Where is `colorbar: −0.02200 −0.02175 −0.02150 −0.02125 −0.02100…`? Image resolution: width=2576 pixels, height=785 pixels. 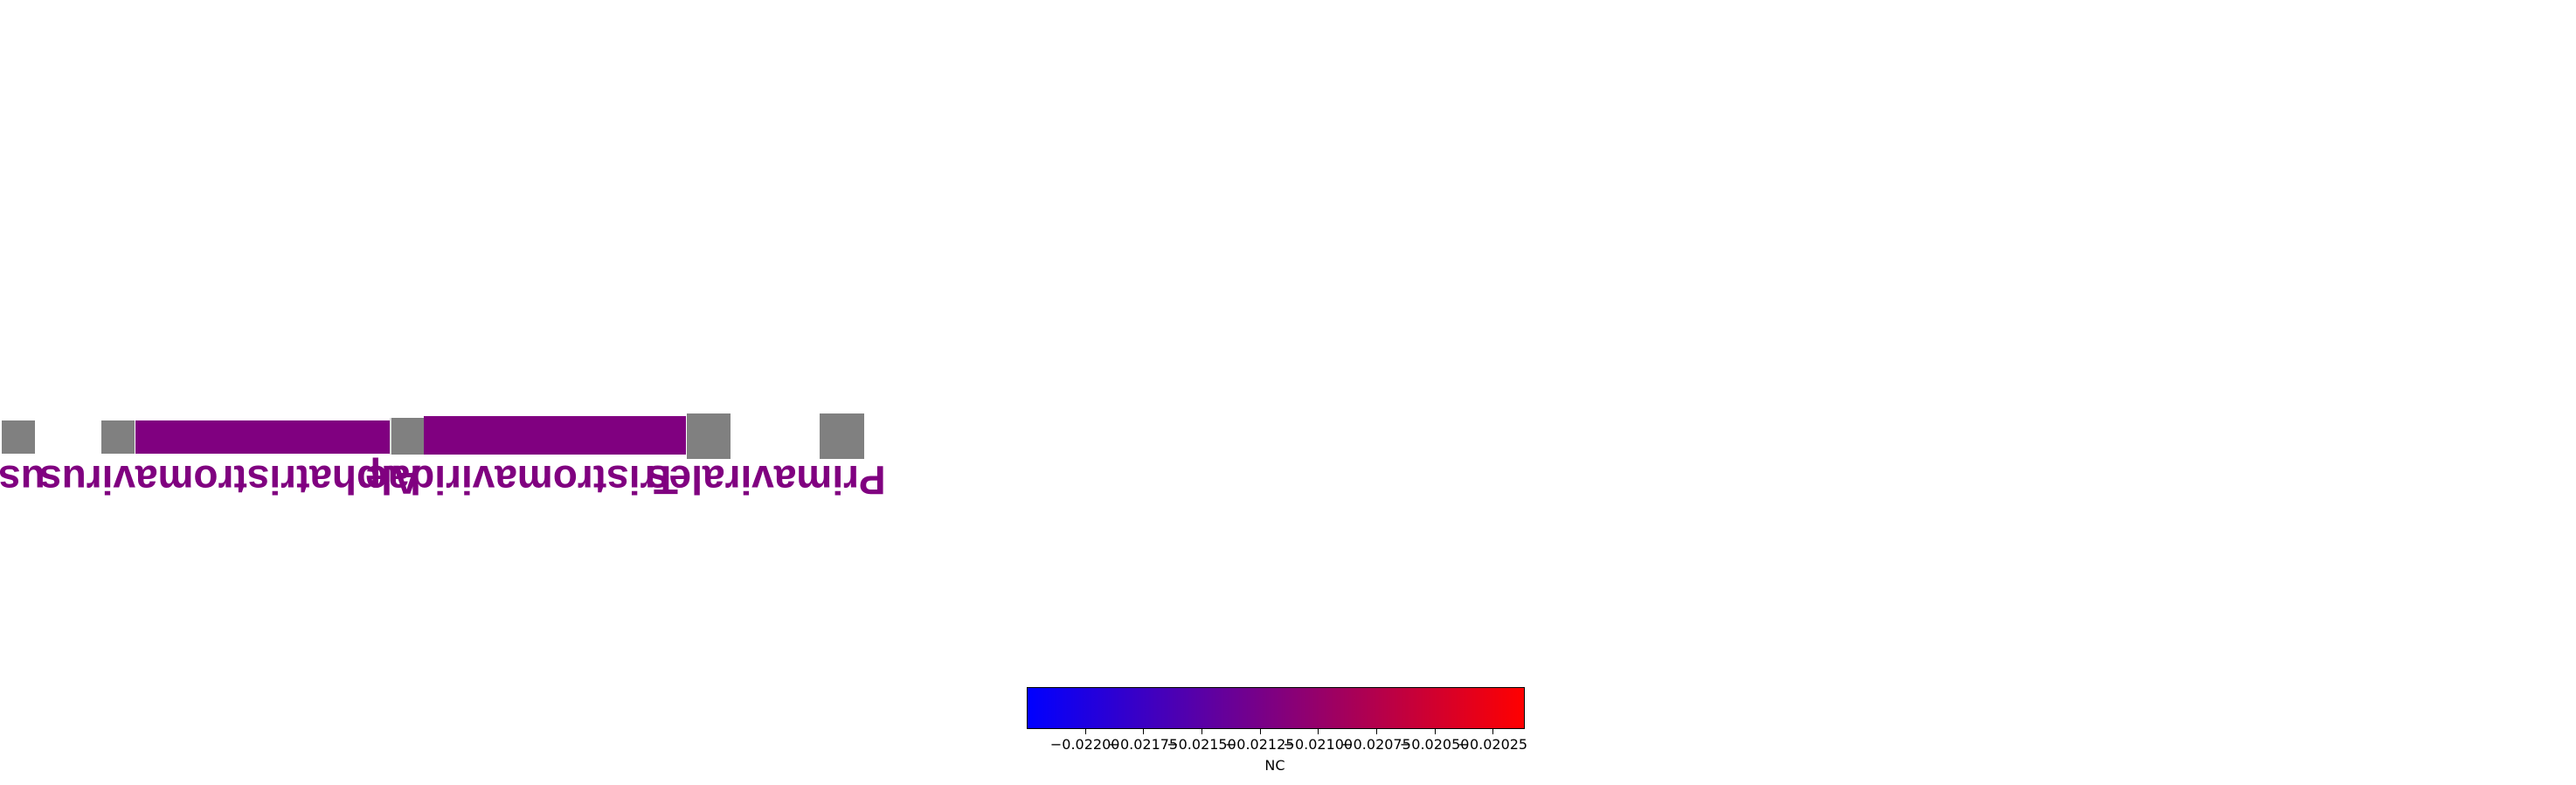 colorbar: −0.02200 −0.02175 −0.02150 −0.02125 −0.02100… is located at coordinates (1277, 720).